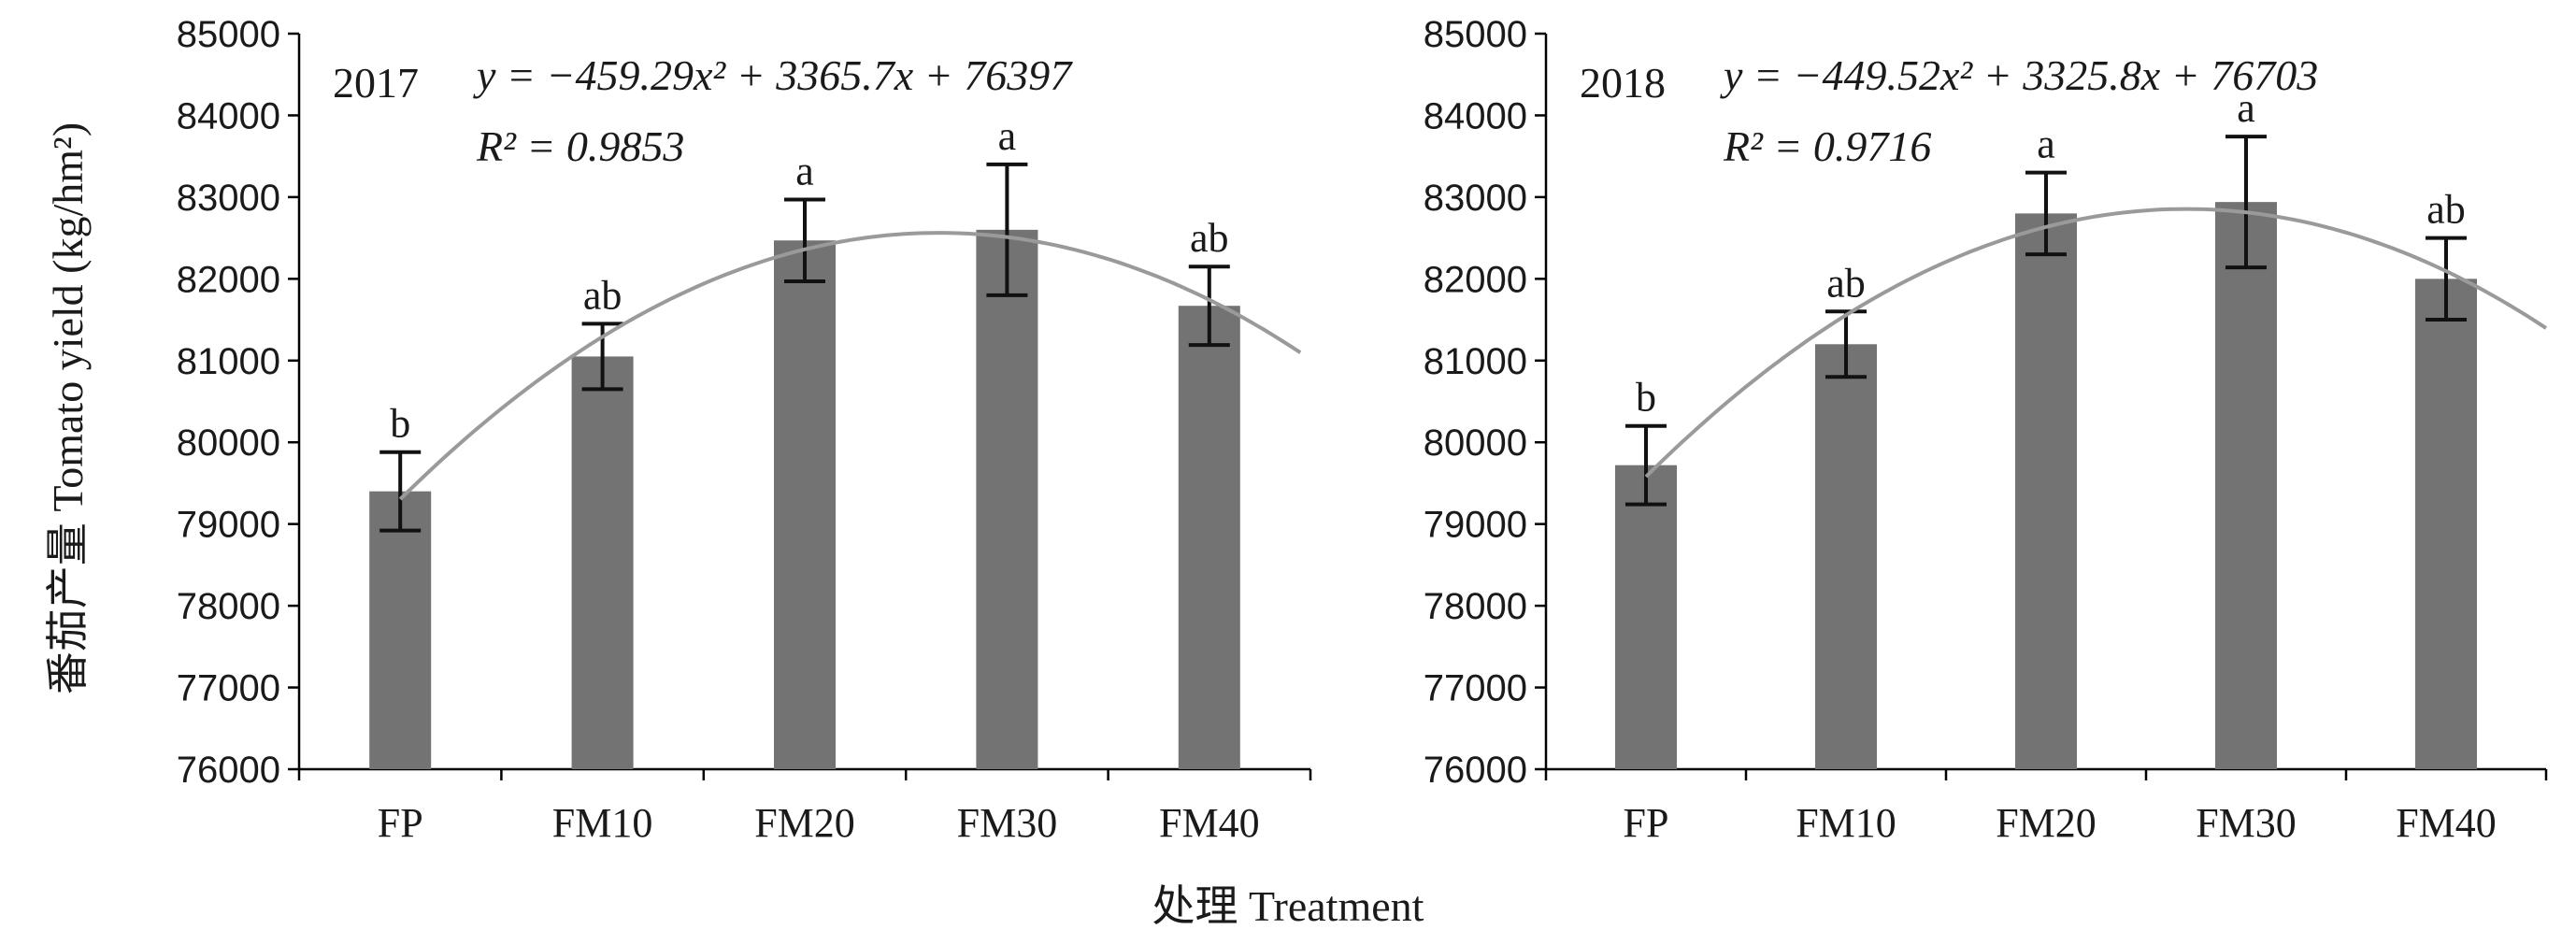 The width and height of the screenshot is (2576, 944). Describe the element at coordinates (1827, 146) in the screenshot. I see `r-squared-label: R² = 0.9716` at that location.